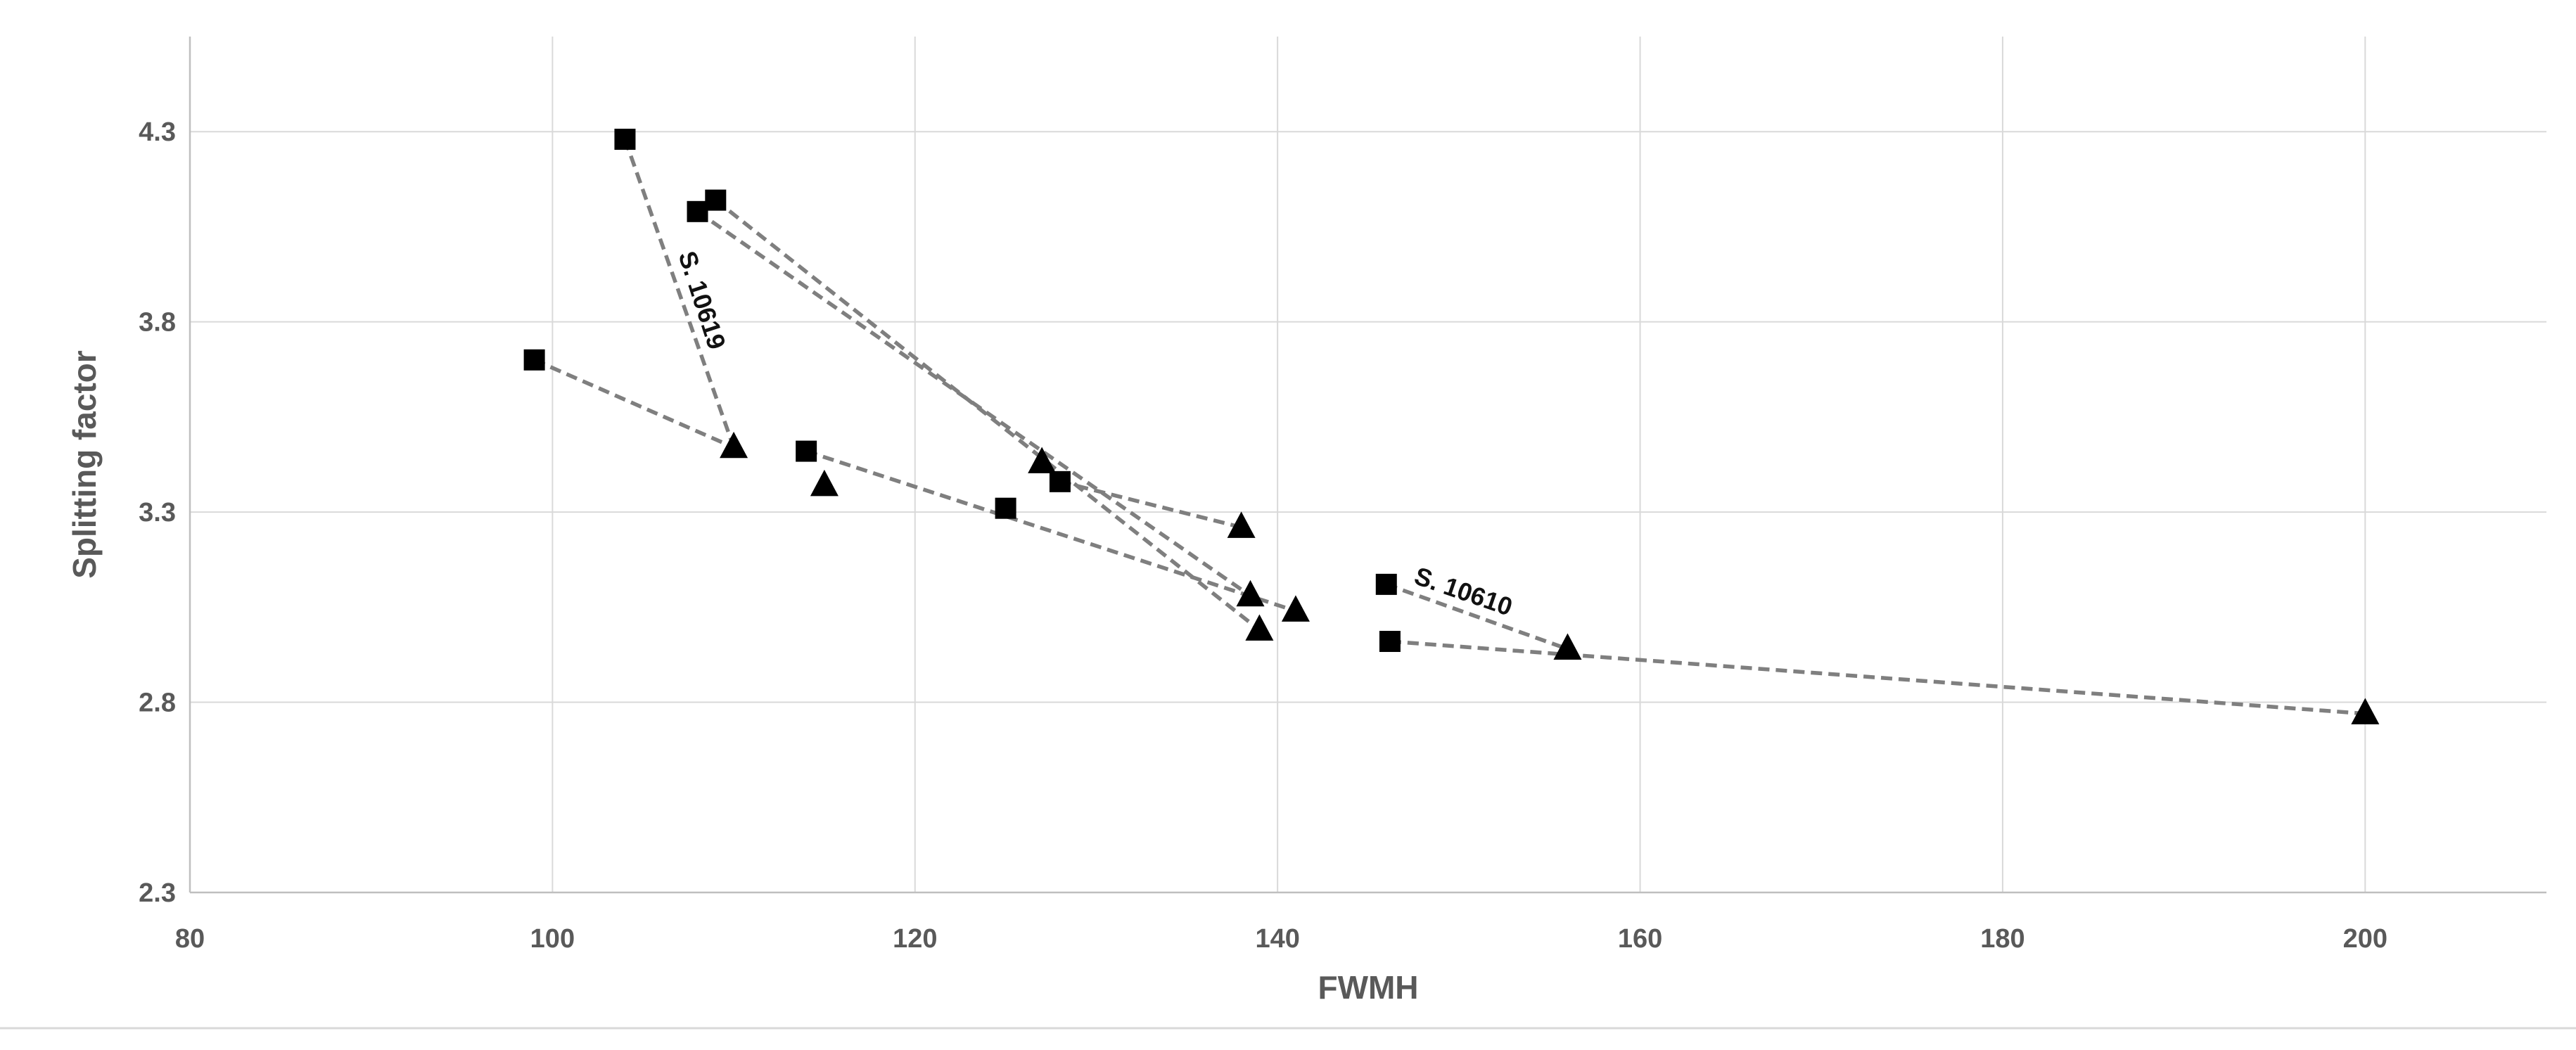  What do you see at coordinates (84, 465) in the screenshot?
I see `y-axis-title: Splitting factor` at bounding box center [84, 465].